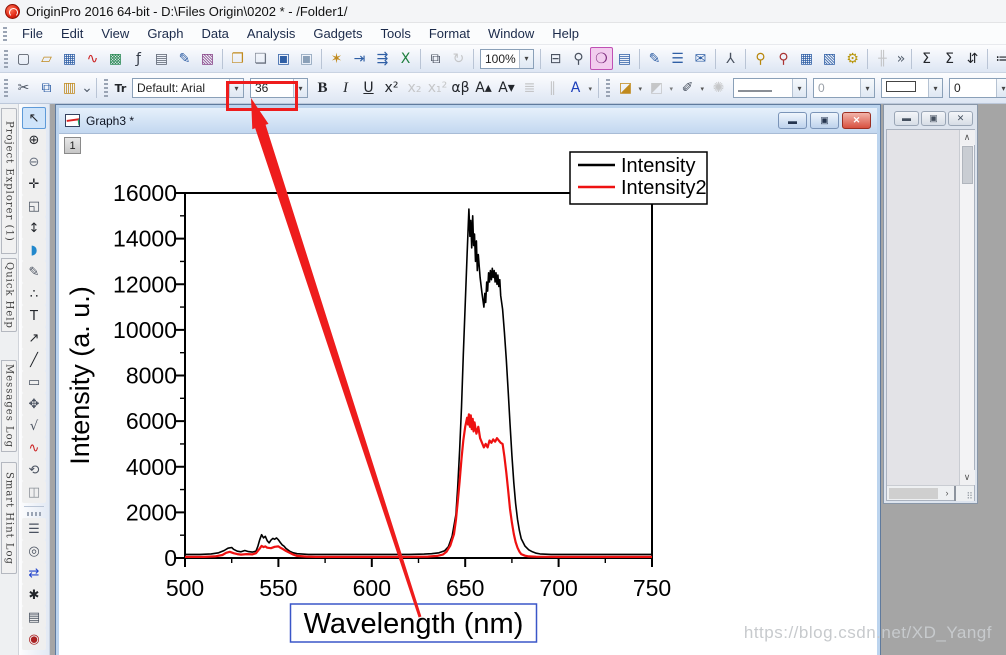  What do you see at coordinates (677, 58) in the screenshot?
I see `command-window-icon: ☰` at bounding box center [677, 58].